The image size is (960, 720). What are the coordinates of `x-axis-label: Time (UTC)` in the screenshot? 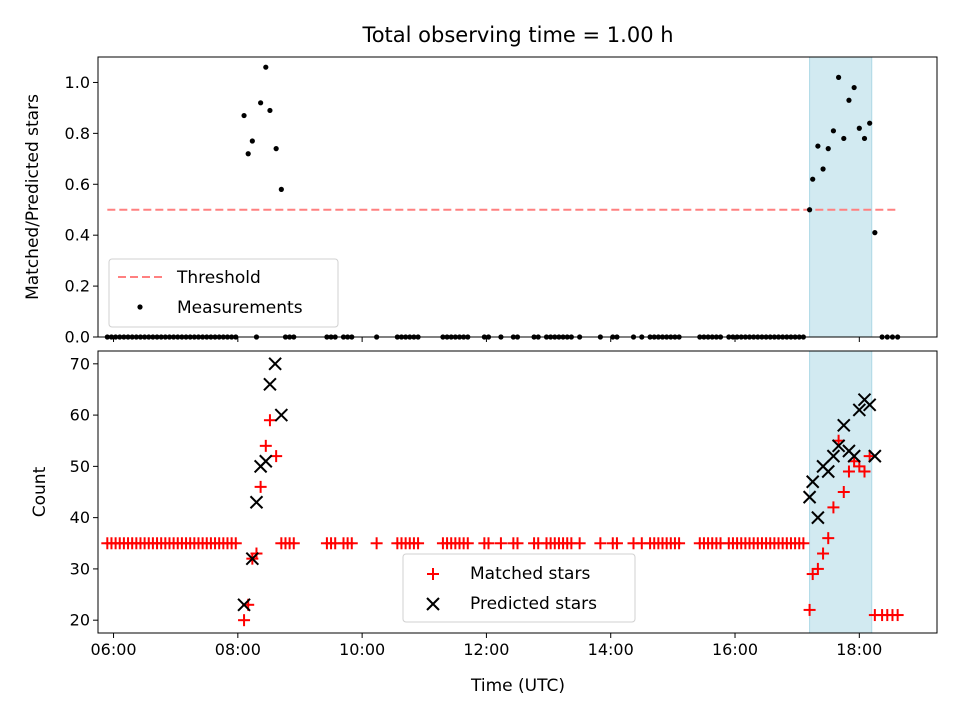 It's located at (517, 686).